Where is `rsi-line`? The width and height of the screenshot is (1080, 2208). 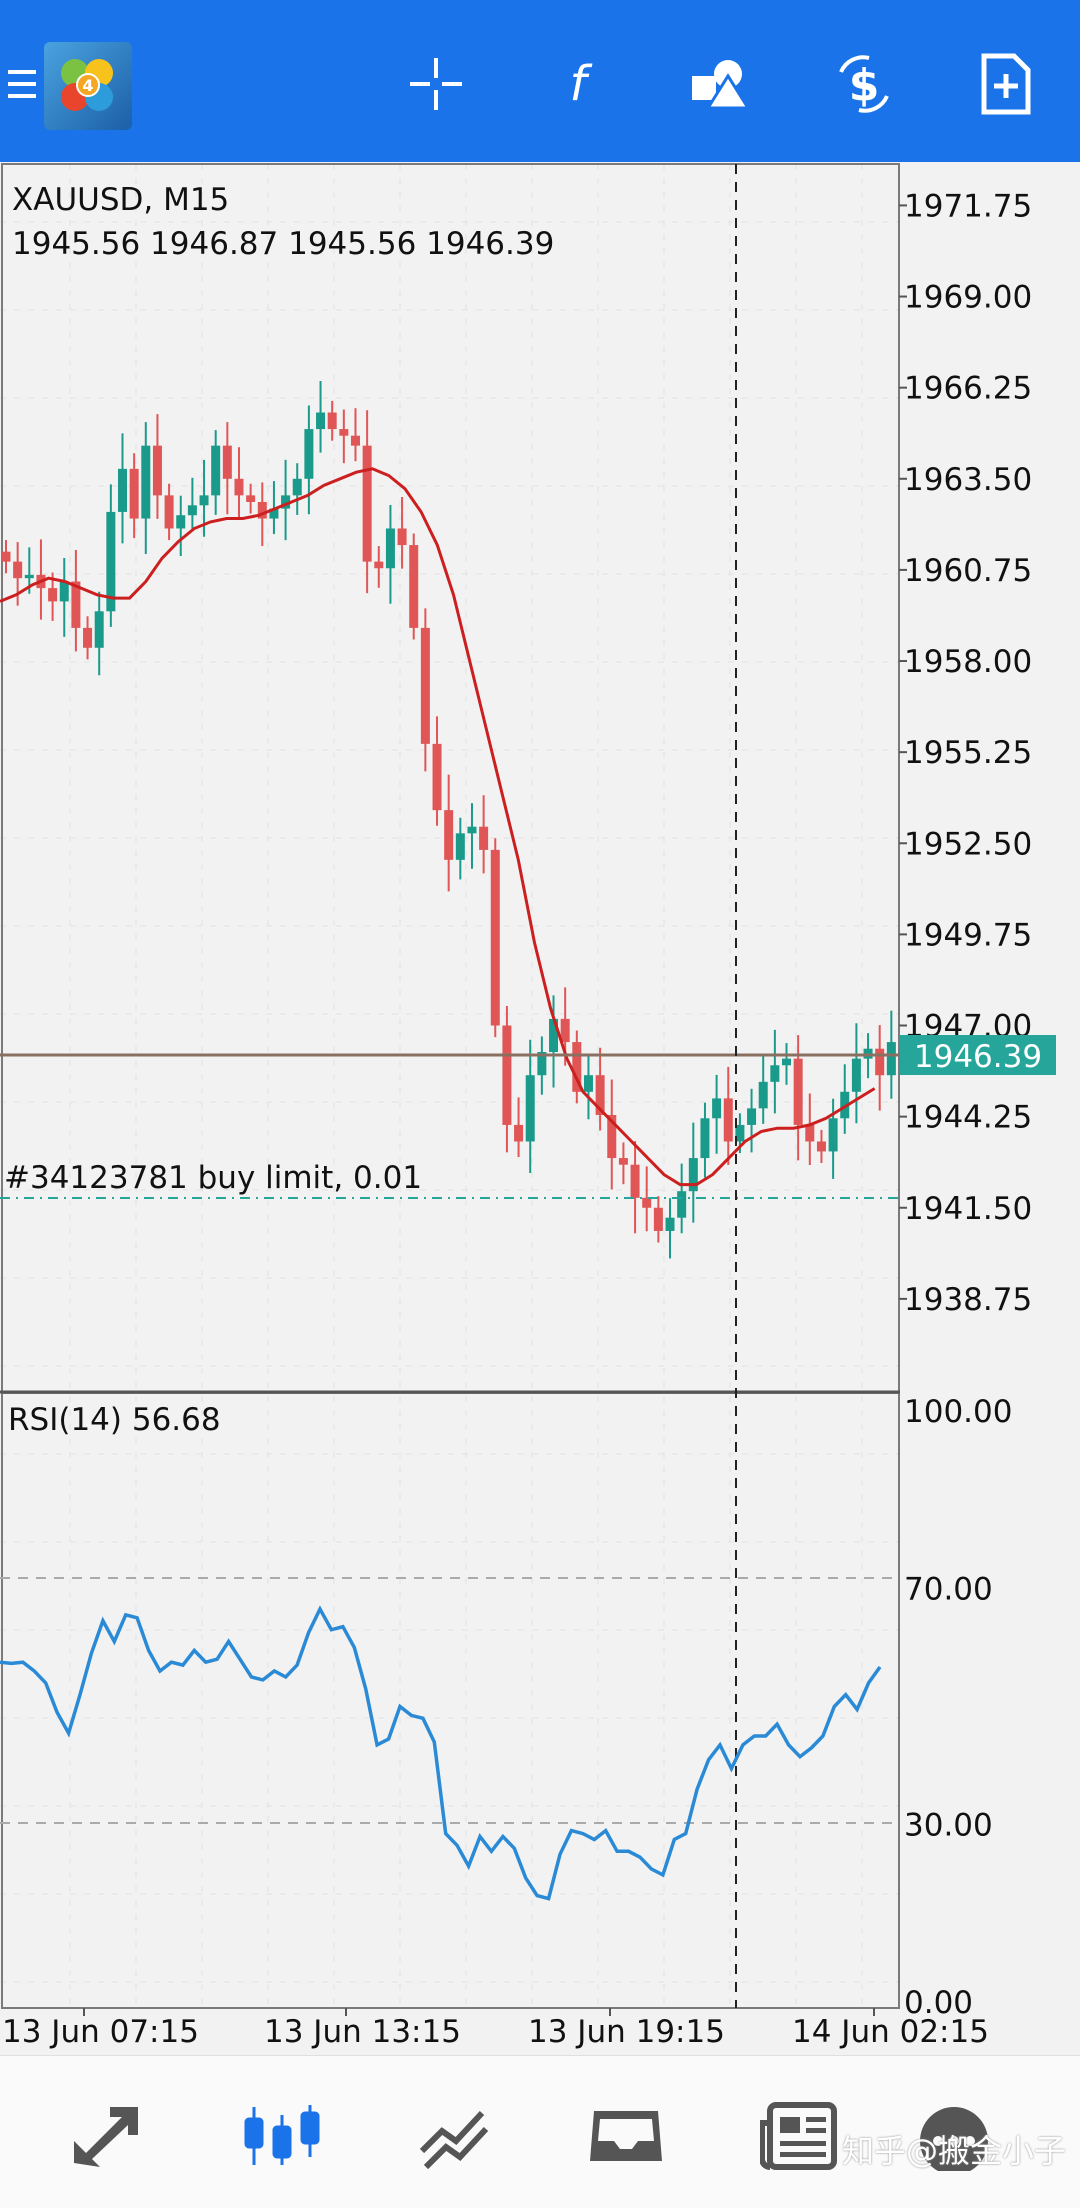
rsi-line is located at coordinates (441, 1753).